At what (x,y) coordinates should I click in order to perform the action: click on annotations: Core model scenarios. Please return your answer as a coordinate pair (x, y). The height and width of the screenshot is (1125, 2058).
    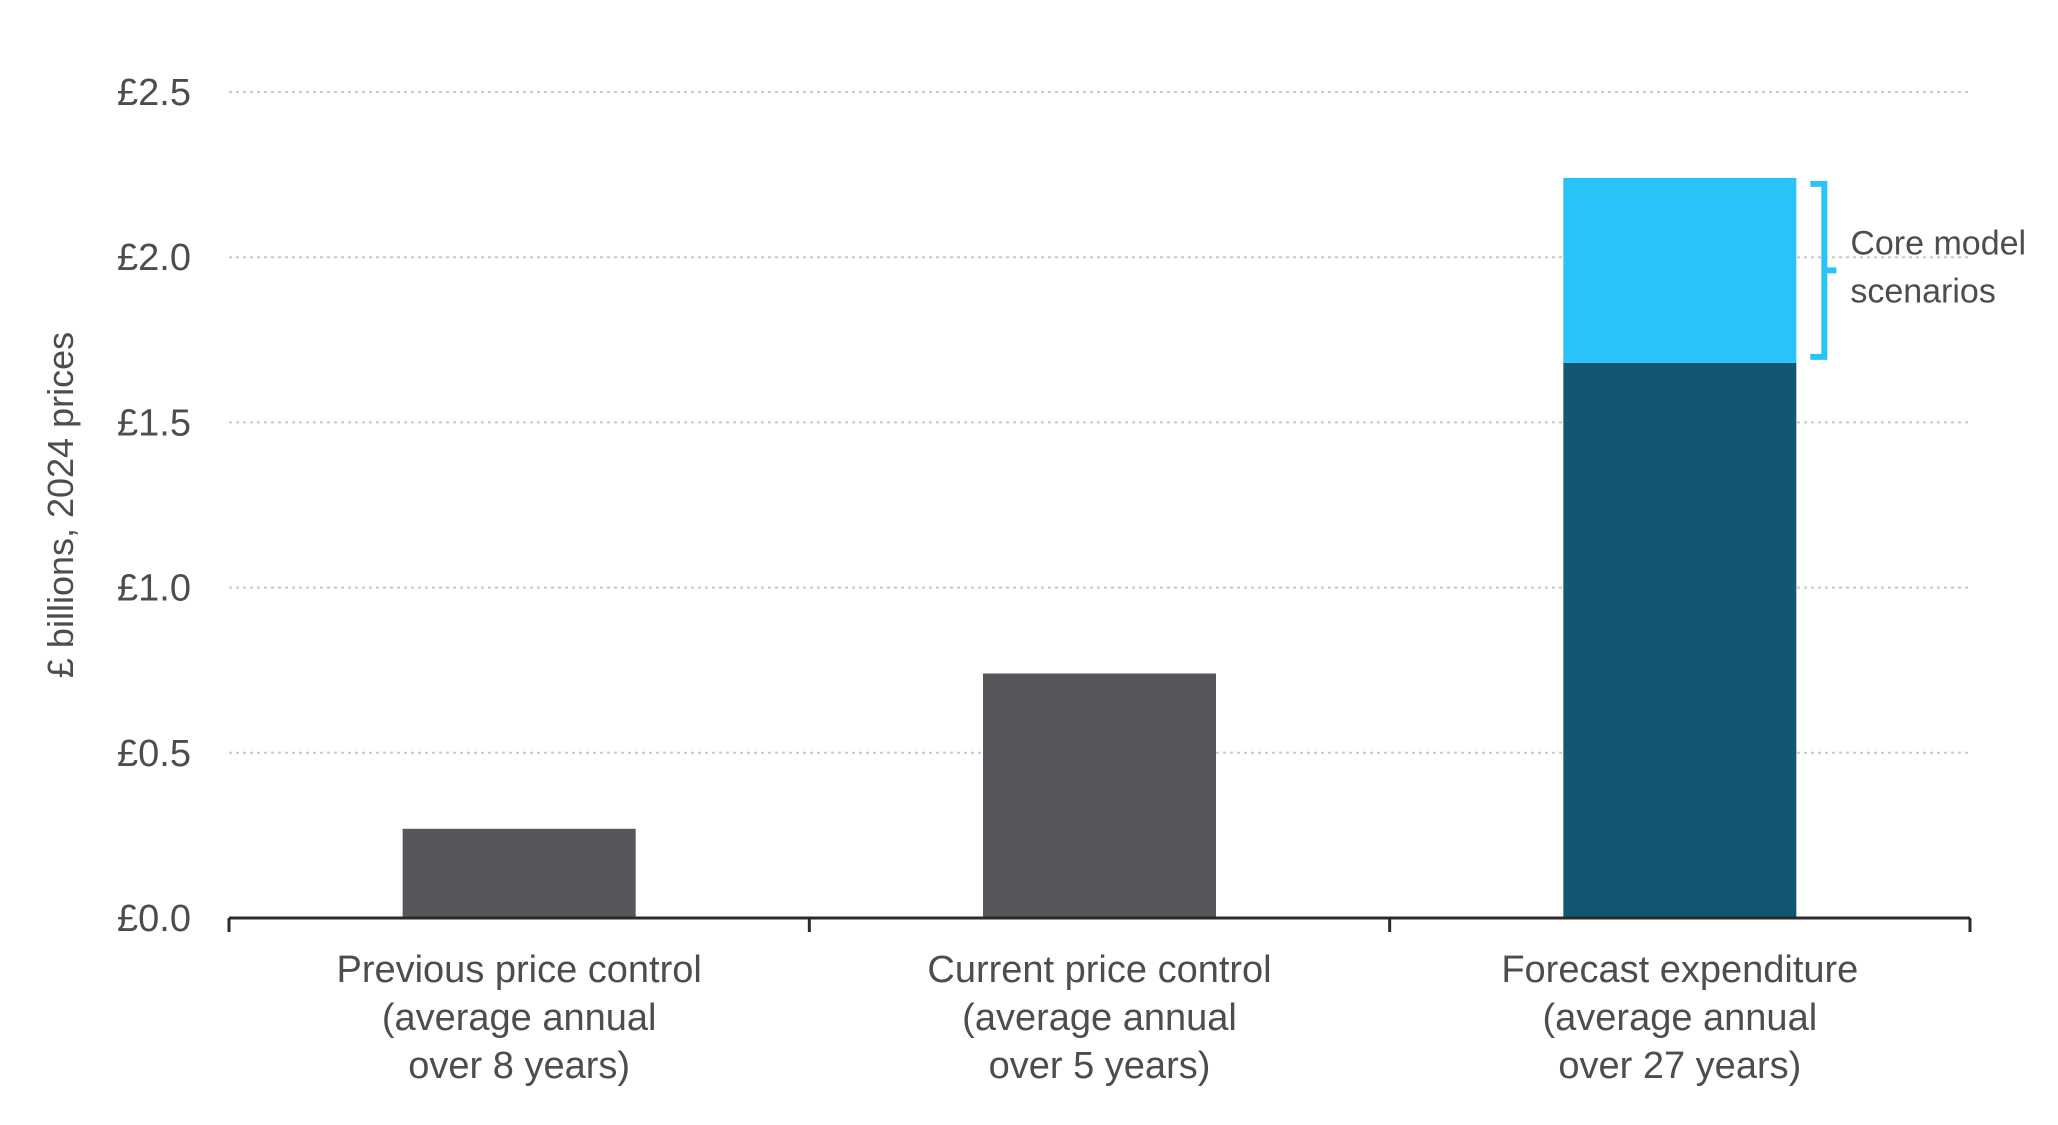
    Looking at the image, I should click on (1918, 270).